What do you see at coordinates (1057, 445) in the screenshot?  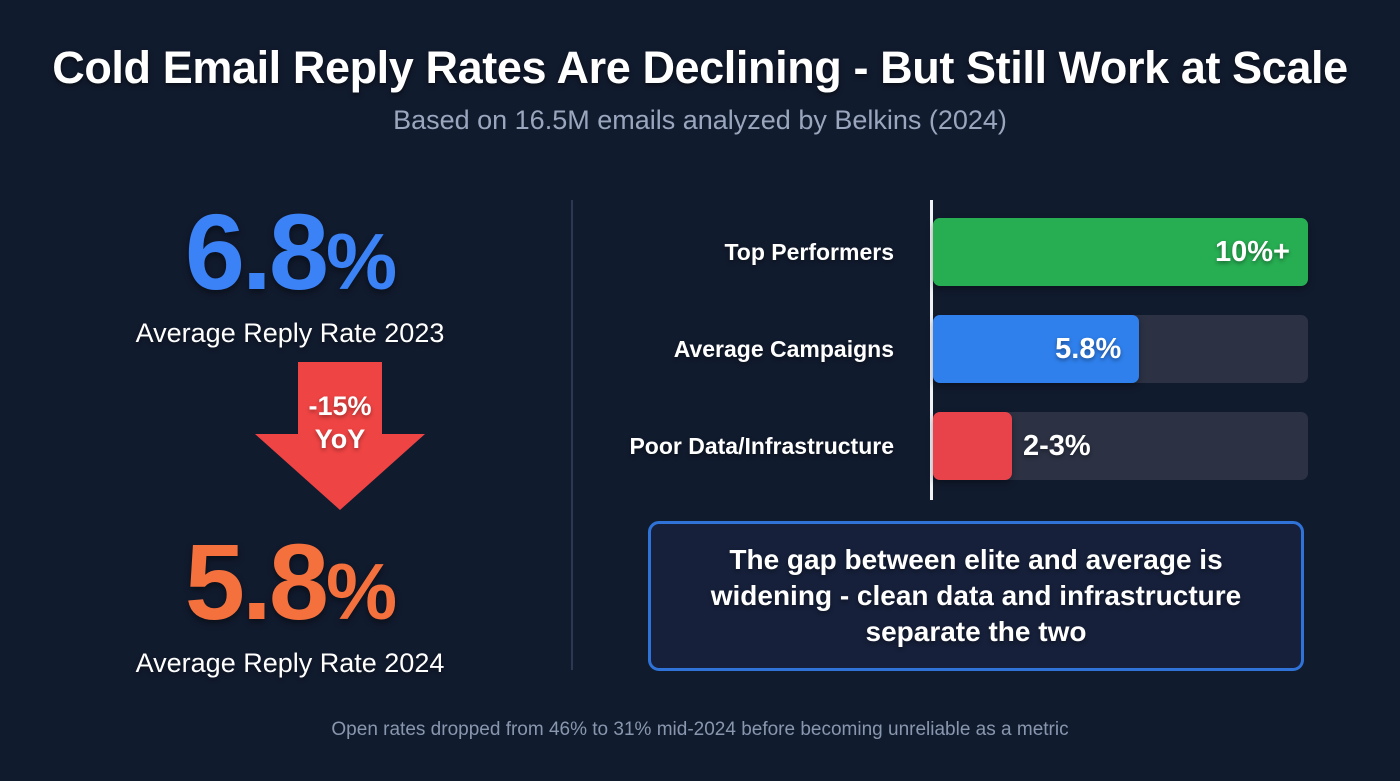 I see `bar-value-label-2: 2-3%` at bounding box center [1057, 445].